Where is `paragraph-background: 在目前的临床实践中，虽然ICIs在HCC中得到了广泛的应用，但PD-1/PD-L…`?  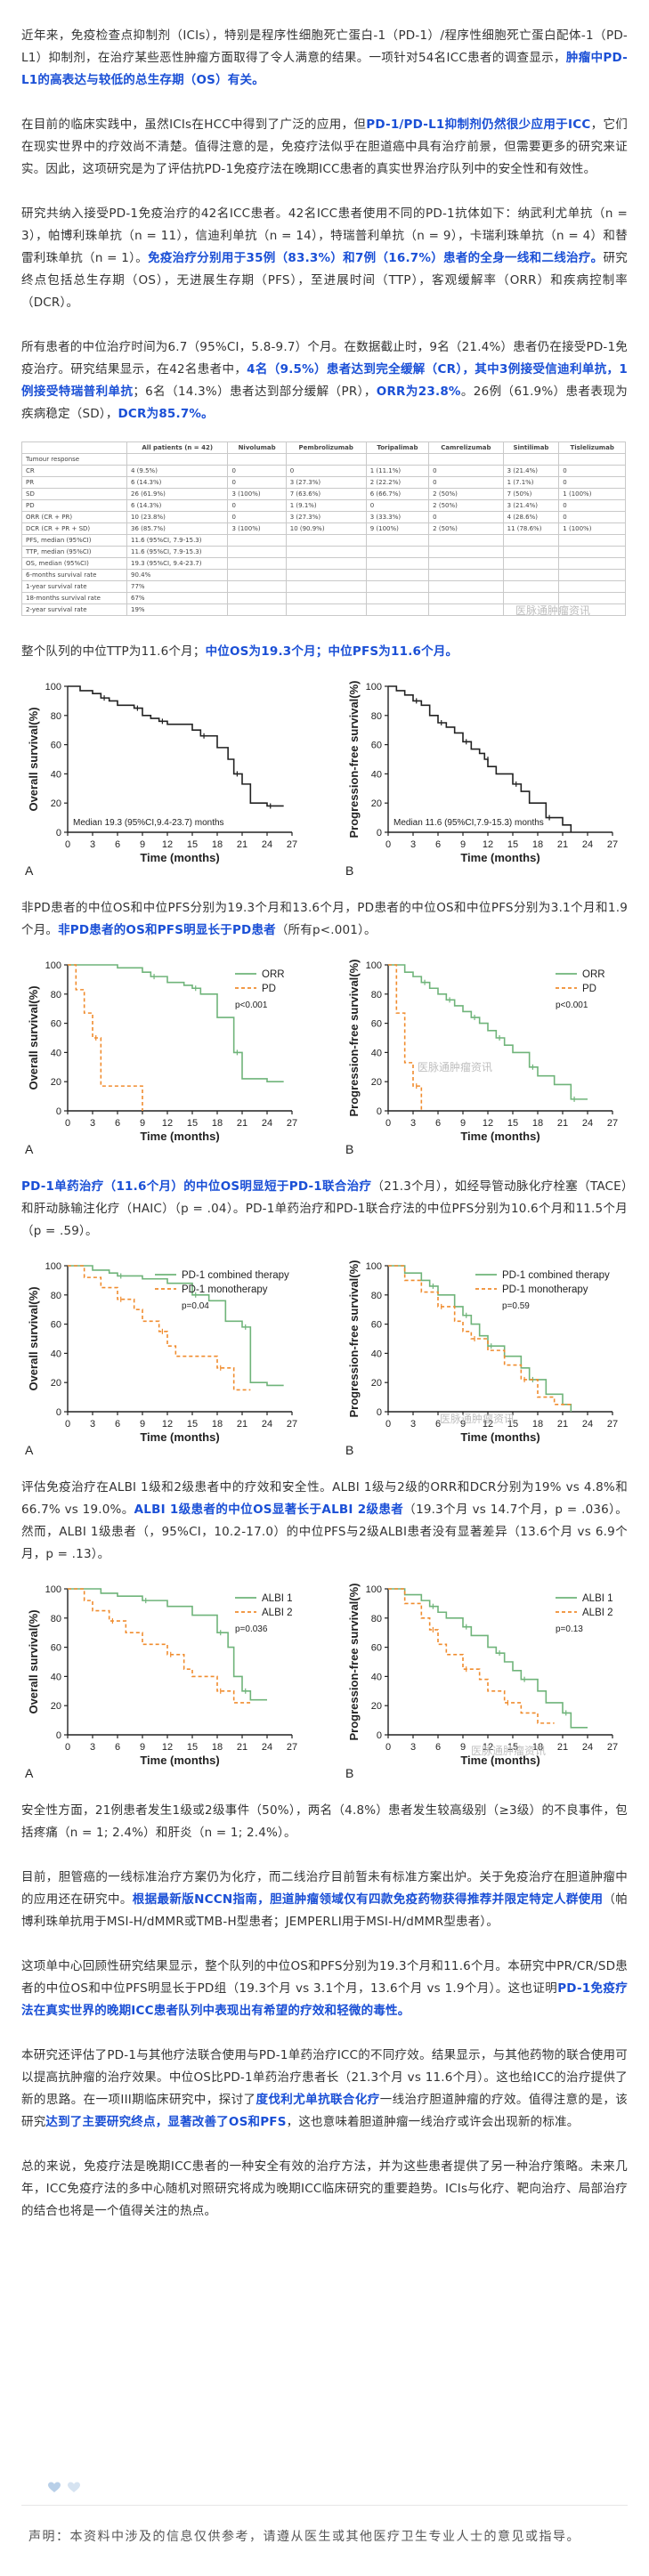 paragraph-background: 在目前的临床实践中，虽然ICIs在HCC中得到了广泛的应用，但PD-1/PD-L… is located at coordinates (324, 147).